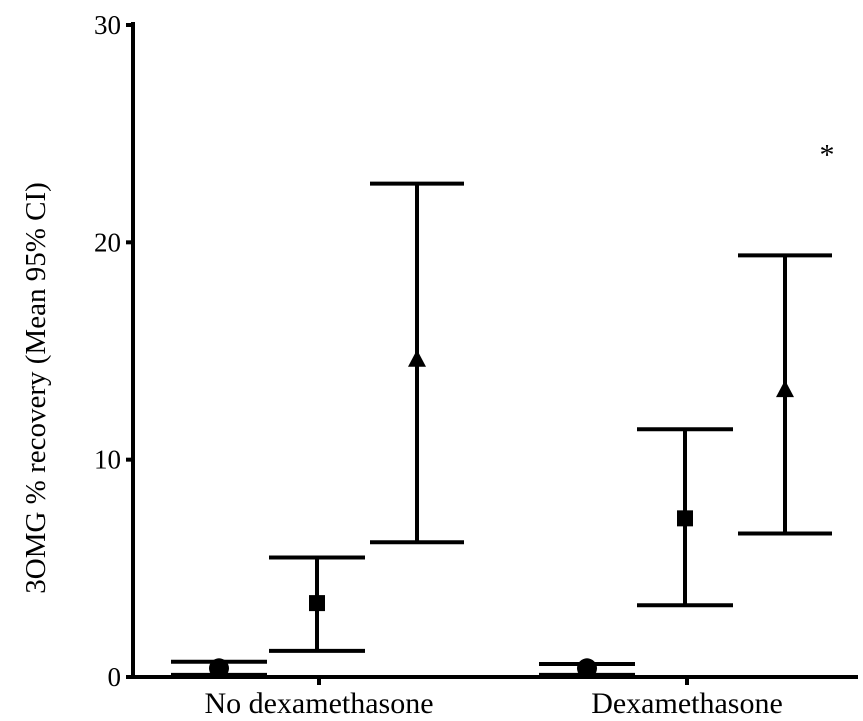 The width and height of the screenshot is (863, 721). Describe the element at coordinates (107, 242) in the screenshot. I see `y-tick-label: 20` at that location.